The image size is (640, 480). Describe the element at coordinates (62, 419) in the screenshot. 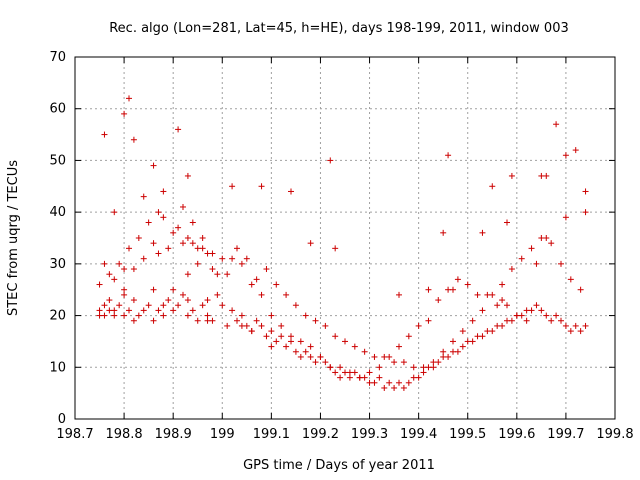

I see `y-tick-label: 0` at that location.